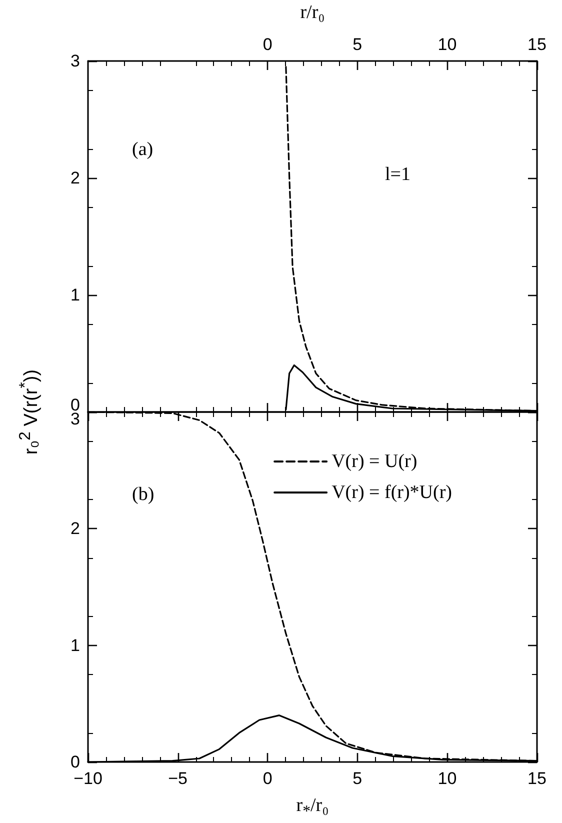 Image resolution: width=562 pixels, height=823 pixels. Describe the element at coordinates (375, 461) in the screenshot. I see `legend-label: V(r) = U(r)` at that location.